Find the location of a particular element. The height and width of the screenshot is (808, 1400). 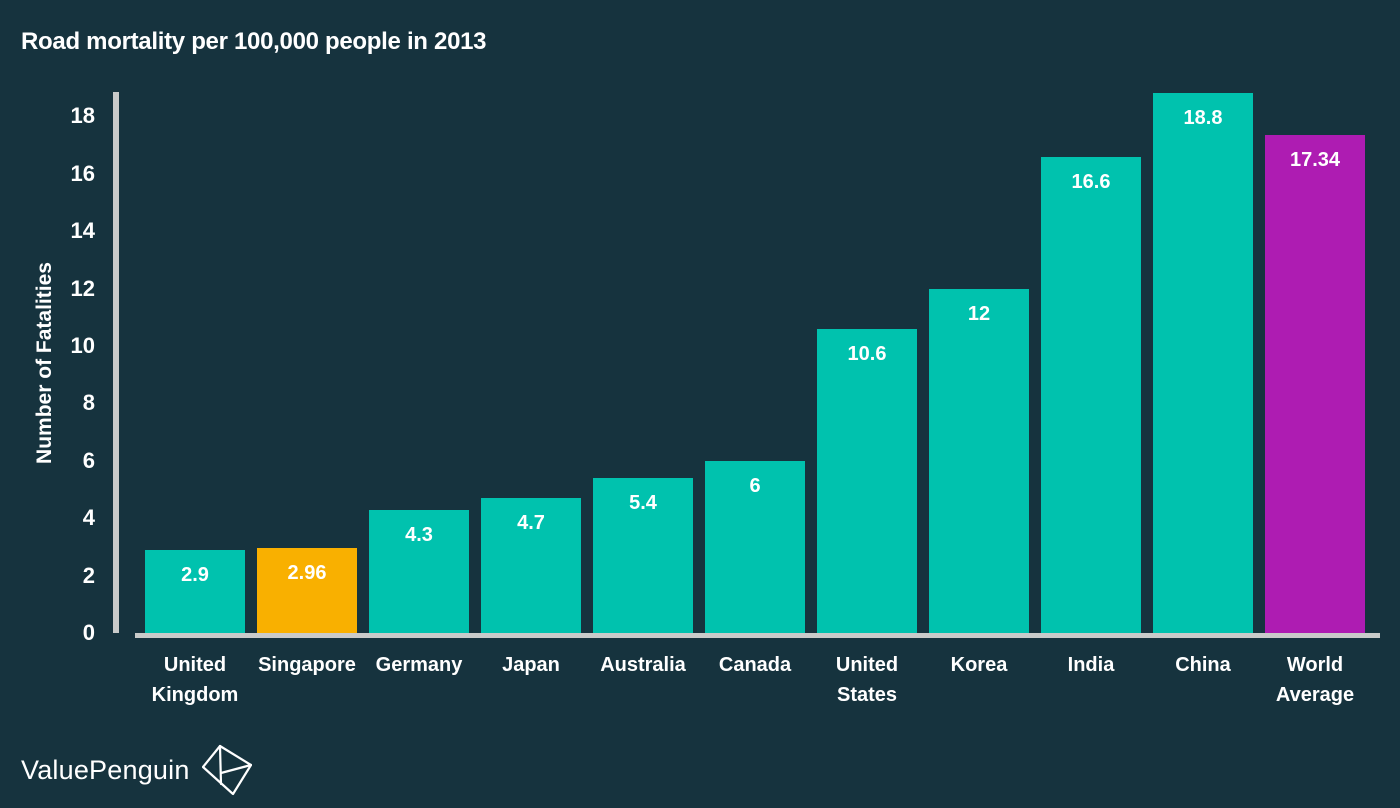

bar-value-label-india: 16.6 is located at coordinates (1091, 182).